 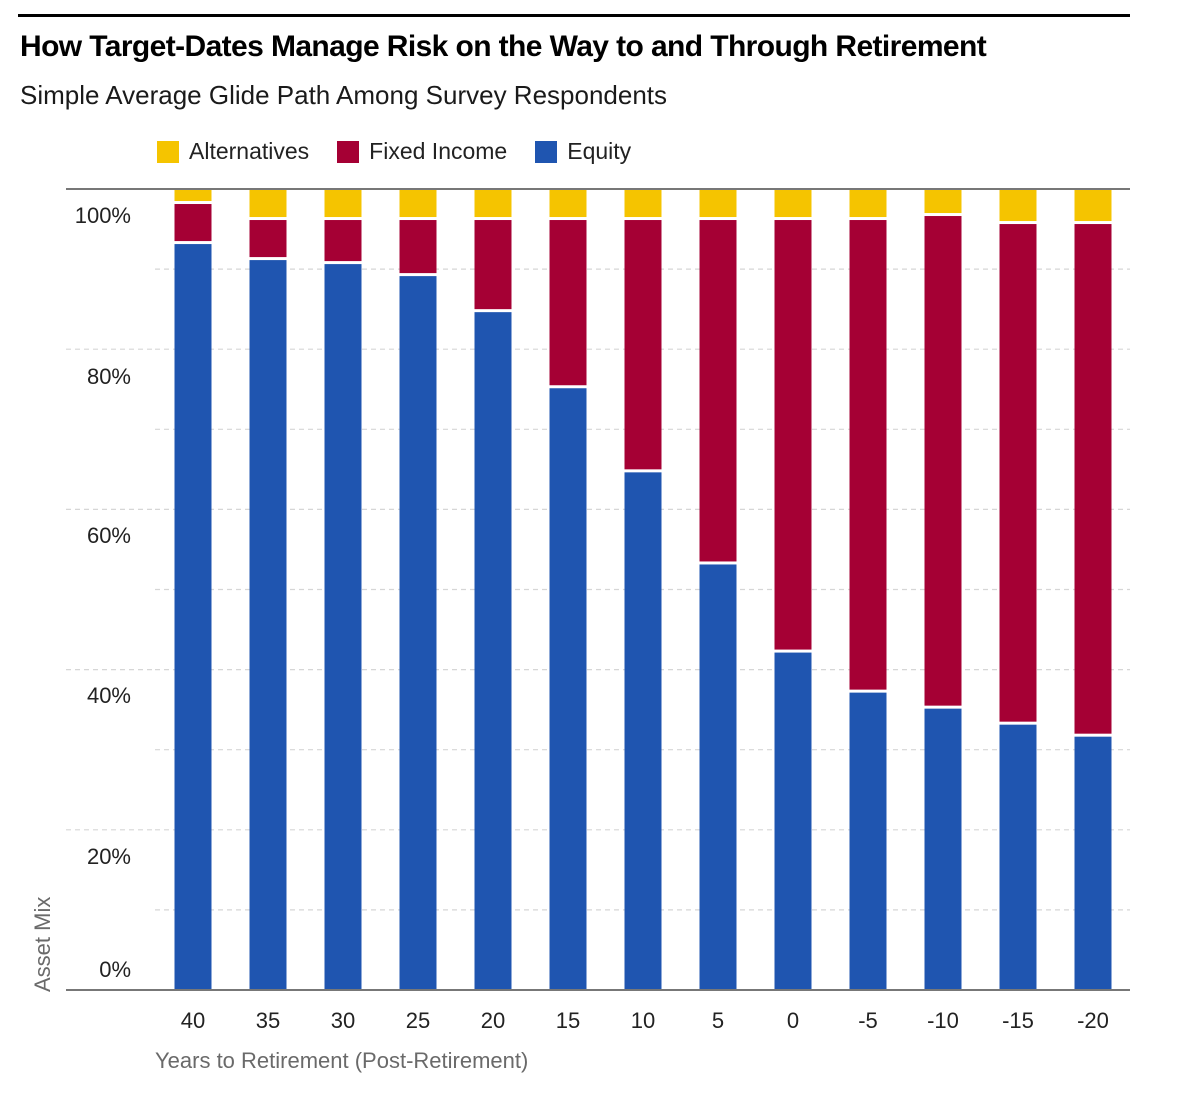 What do you see at coordinates (1093, 863) in the screenshot?
I see `bar-equity--20` at bounding box center [1093, 863].